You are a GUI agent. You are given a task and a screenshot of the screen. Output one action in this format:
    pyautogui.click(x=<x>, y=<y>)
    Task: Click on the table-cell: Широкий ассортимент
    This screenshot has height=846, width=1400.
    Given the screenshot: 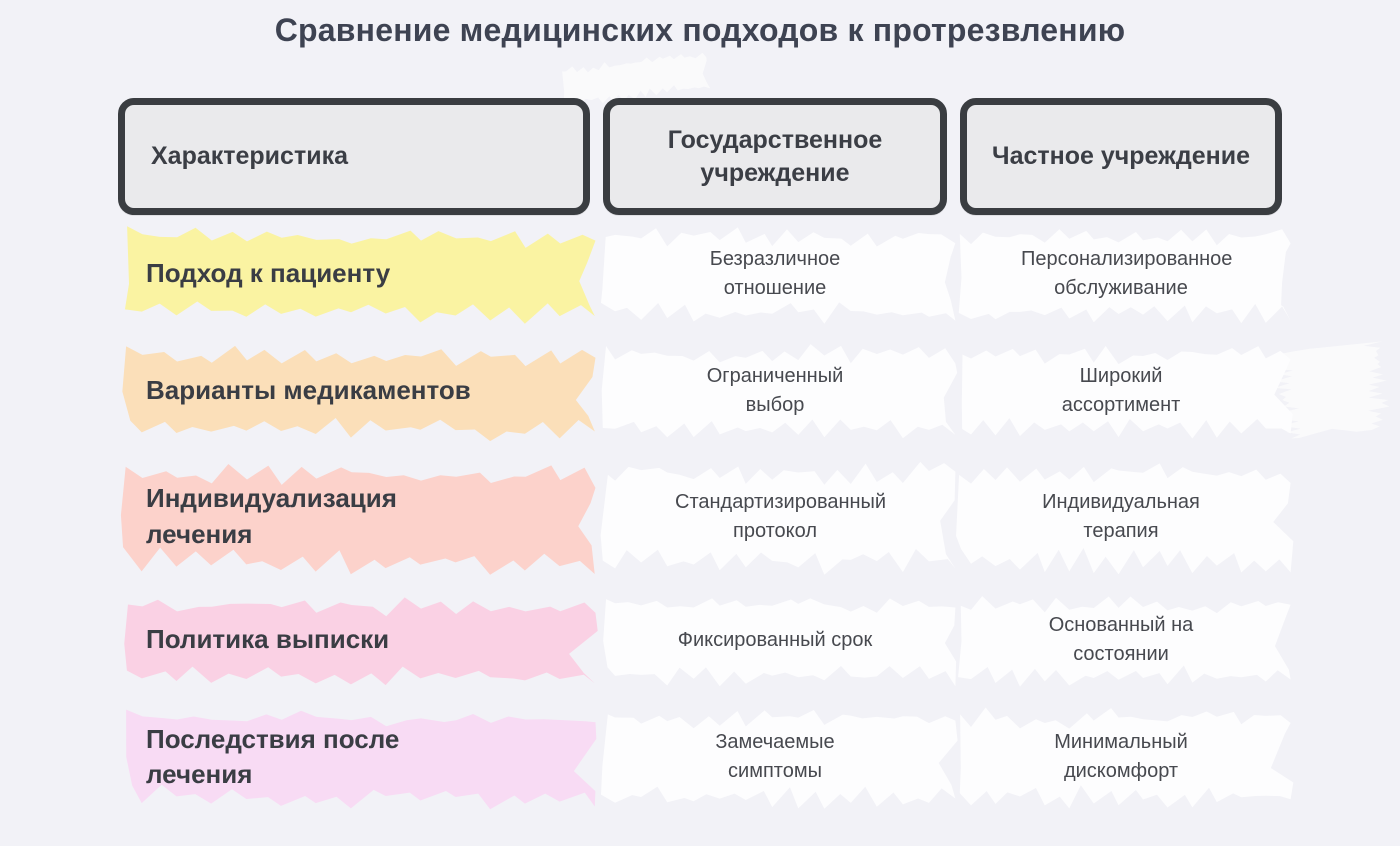 What is the action you would take?
    pyautogui.click(x=1126, y=391)
    